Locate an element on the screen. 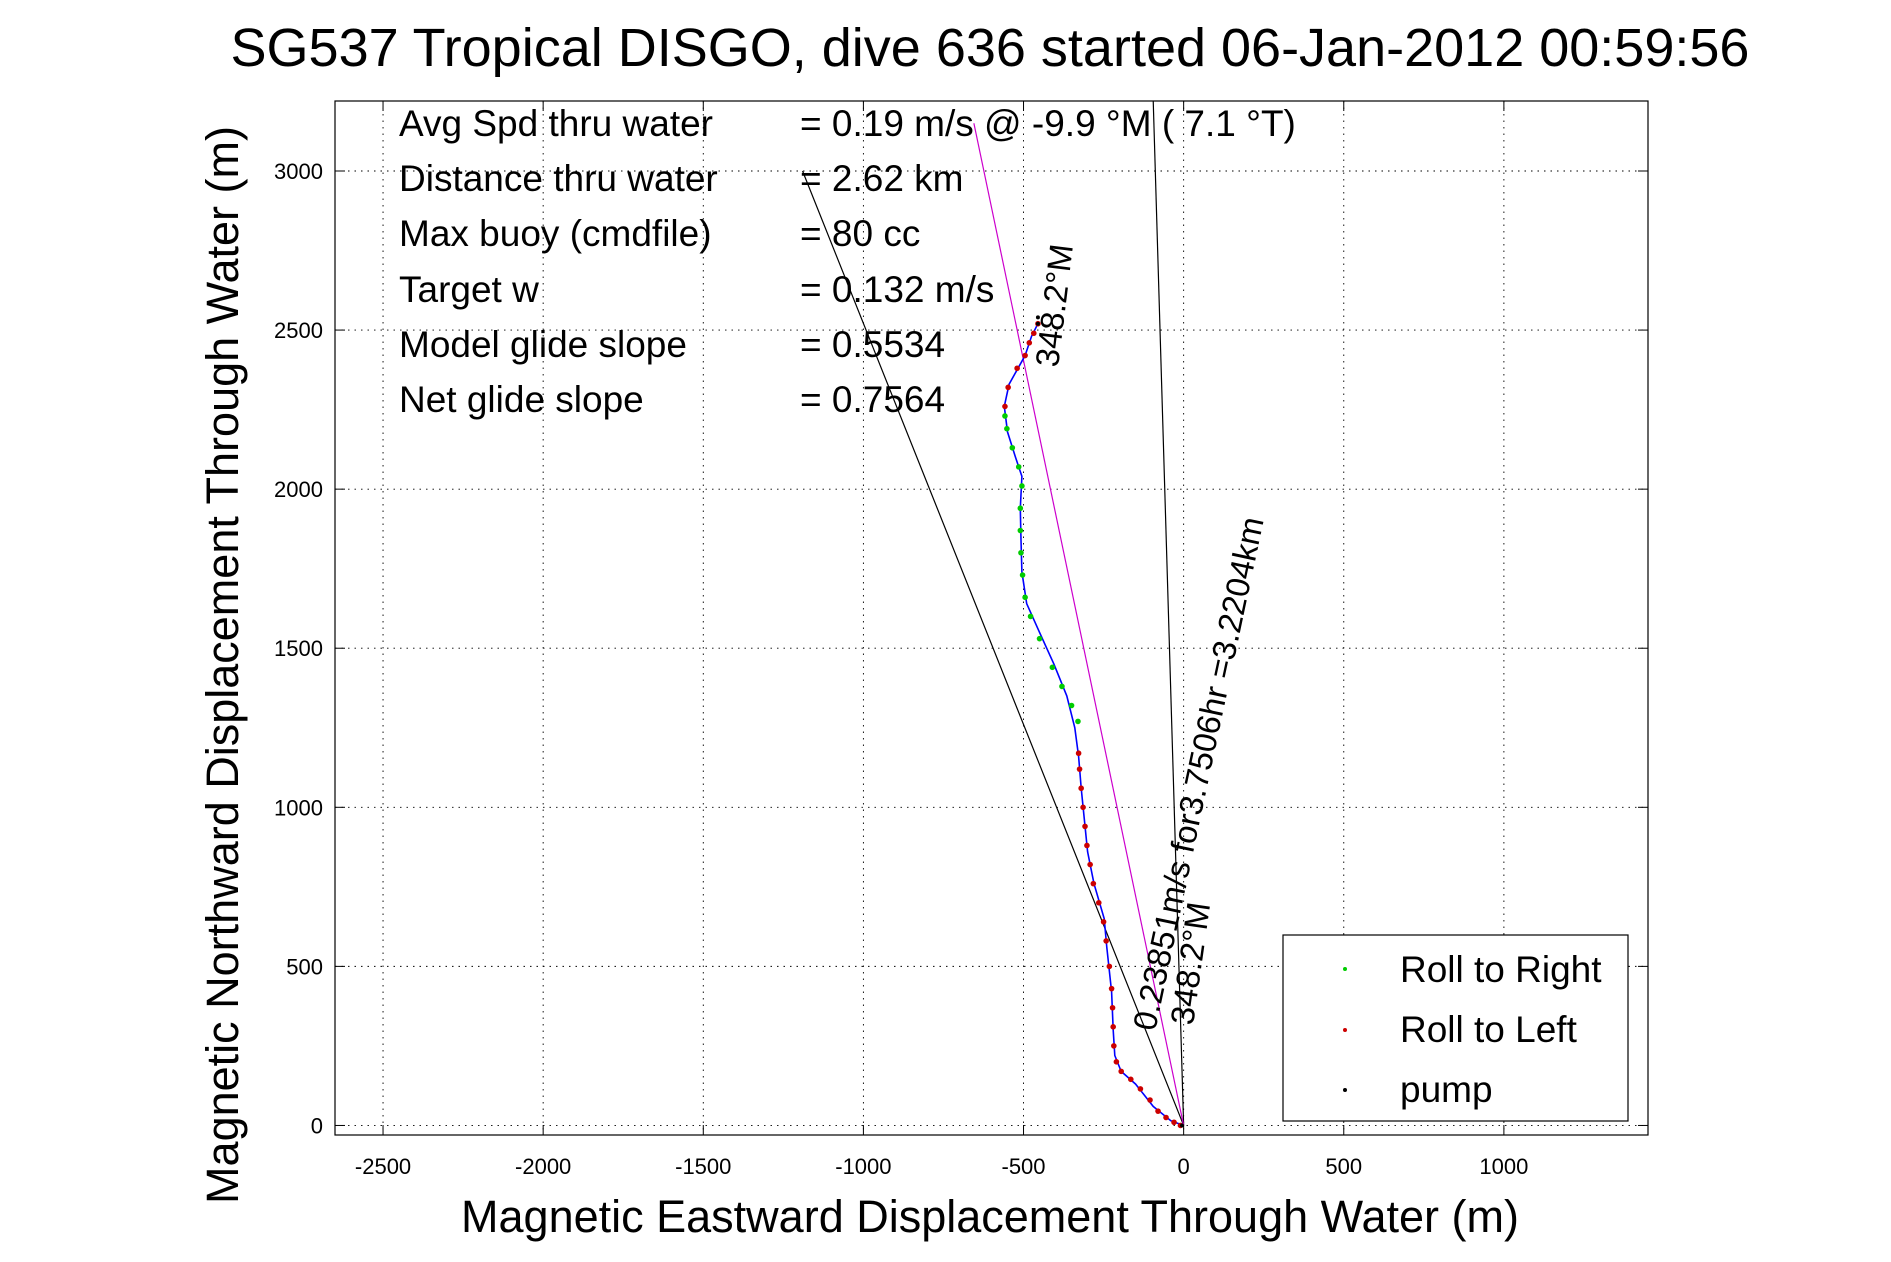  stat-label-2: Distance thru water is located at coordinates (558, 178).